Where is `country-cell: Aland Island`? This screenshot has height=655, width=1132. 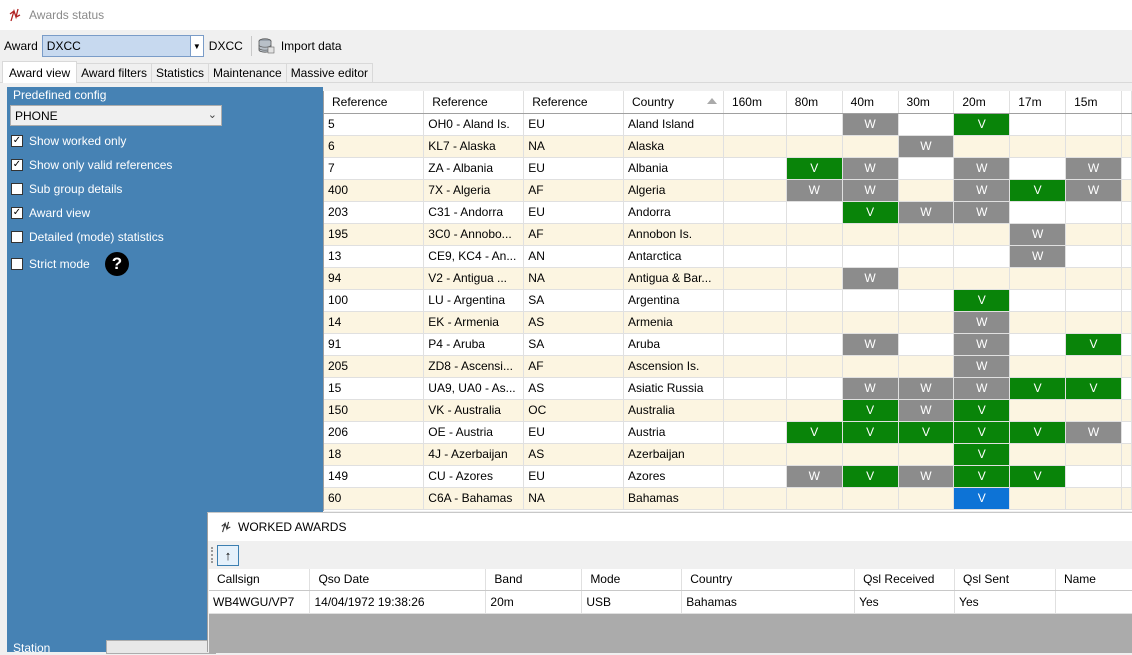
country-cell: Aland Island is located at coordinates (673, 124).